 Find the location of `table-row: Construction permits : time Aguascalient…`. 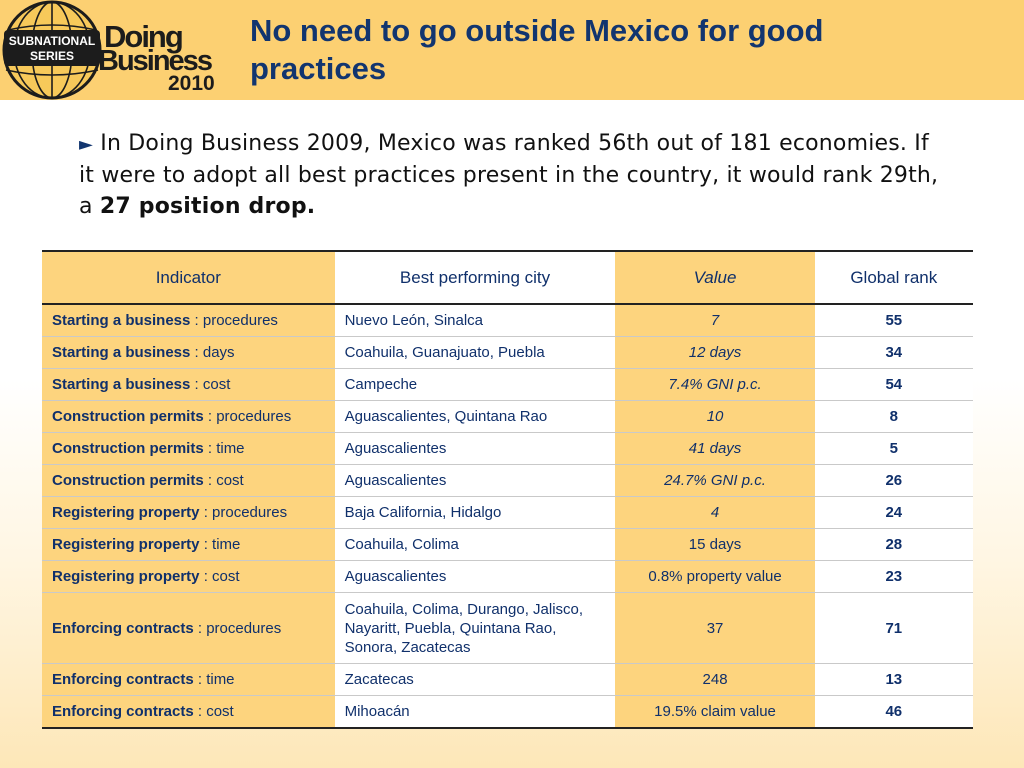

table-row: Construction permits : time Aguascalient… is located at coordinates (507, 448).